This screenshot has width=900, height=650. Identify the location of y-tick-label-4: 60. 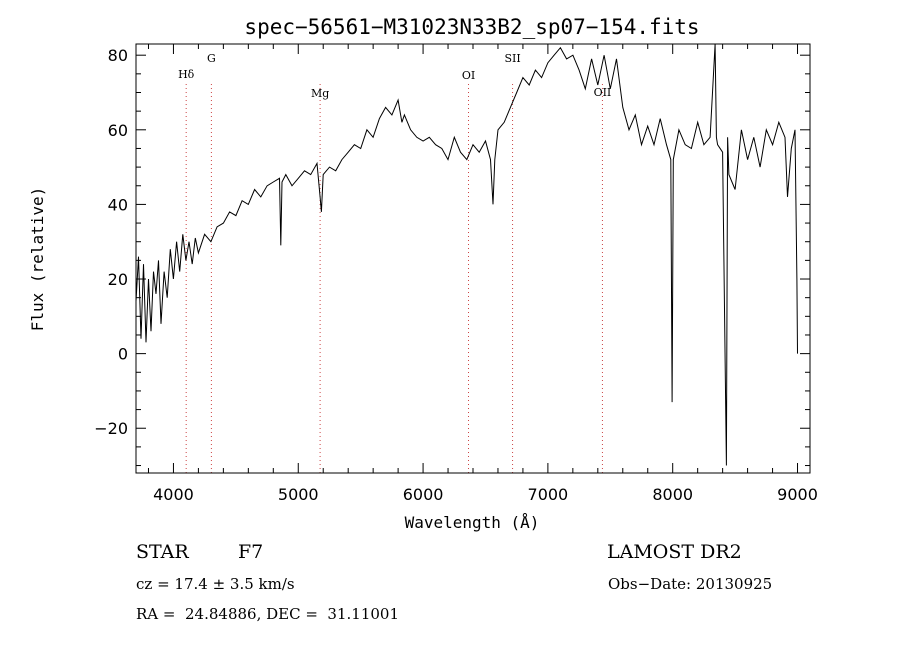
(118, 130).